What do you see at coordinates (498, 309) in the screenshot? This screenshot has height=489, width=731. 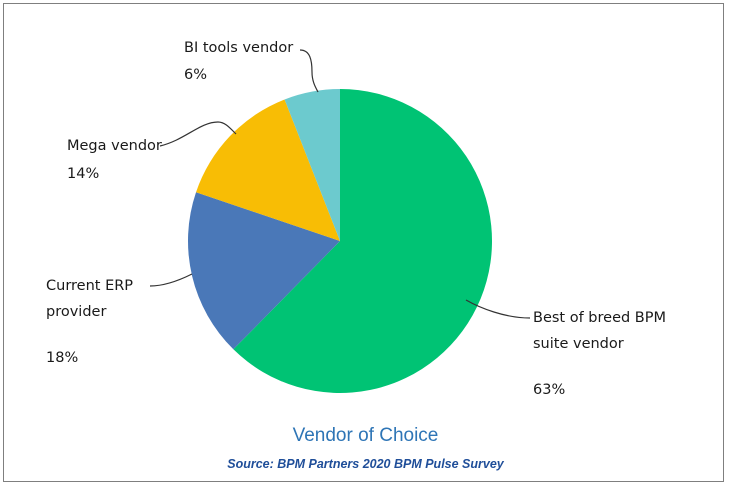 I see `leader-line-best` at bounding box center [498, 309].